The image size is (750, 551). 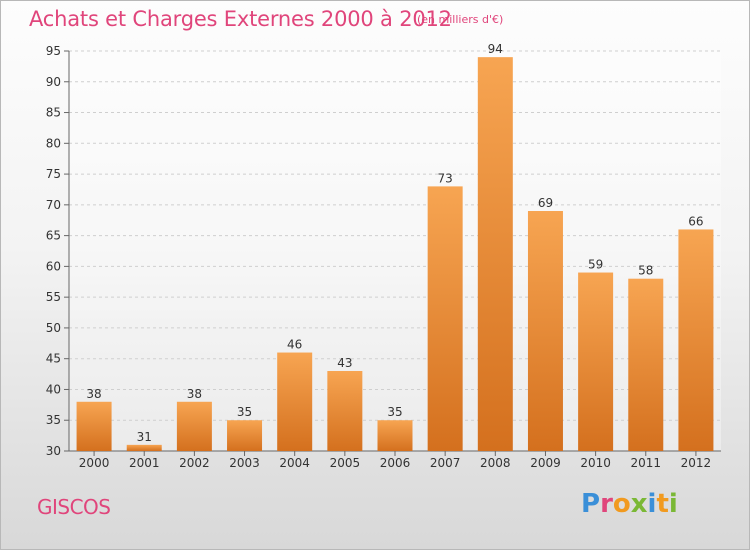 I want to click on logo-letter: o, so click(x=621, y=504).